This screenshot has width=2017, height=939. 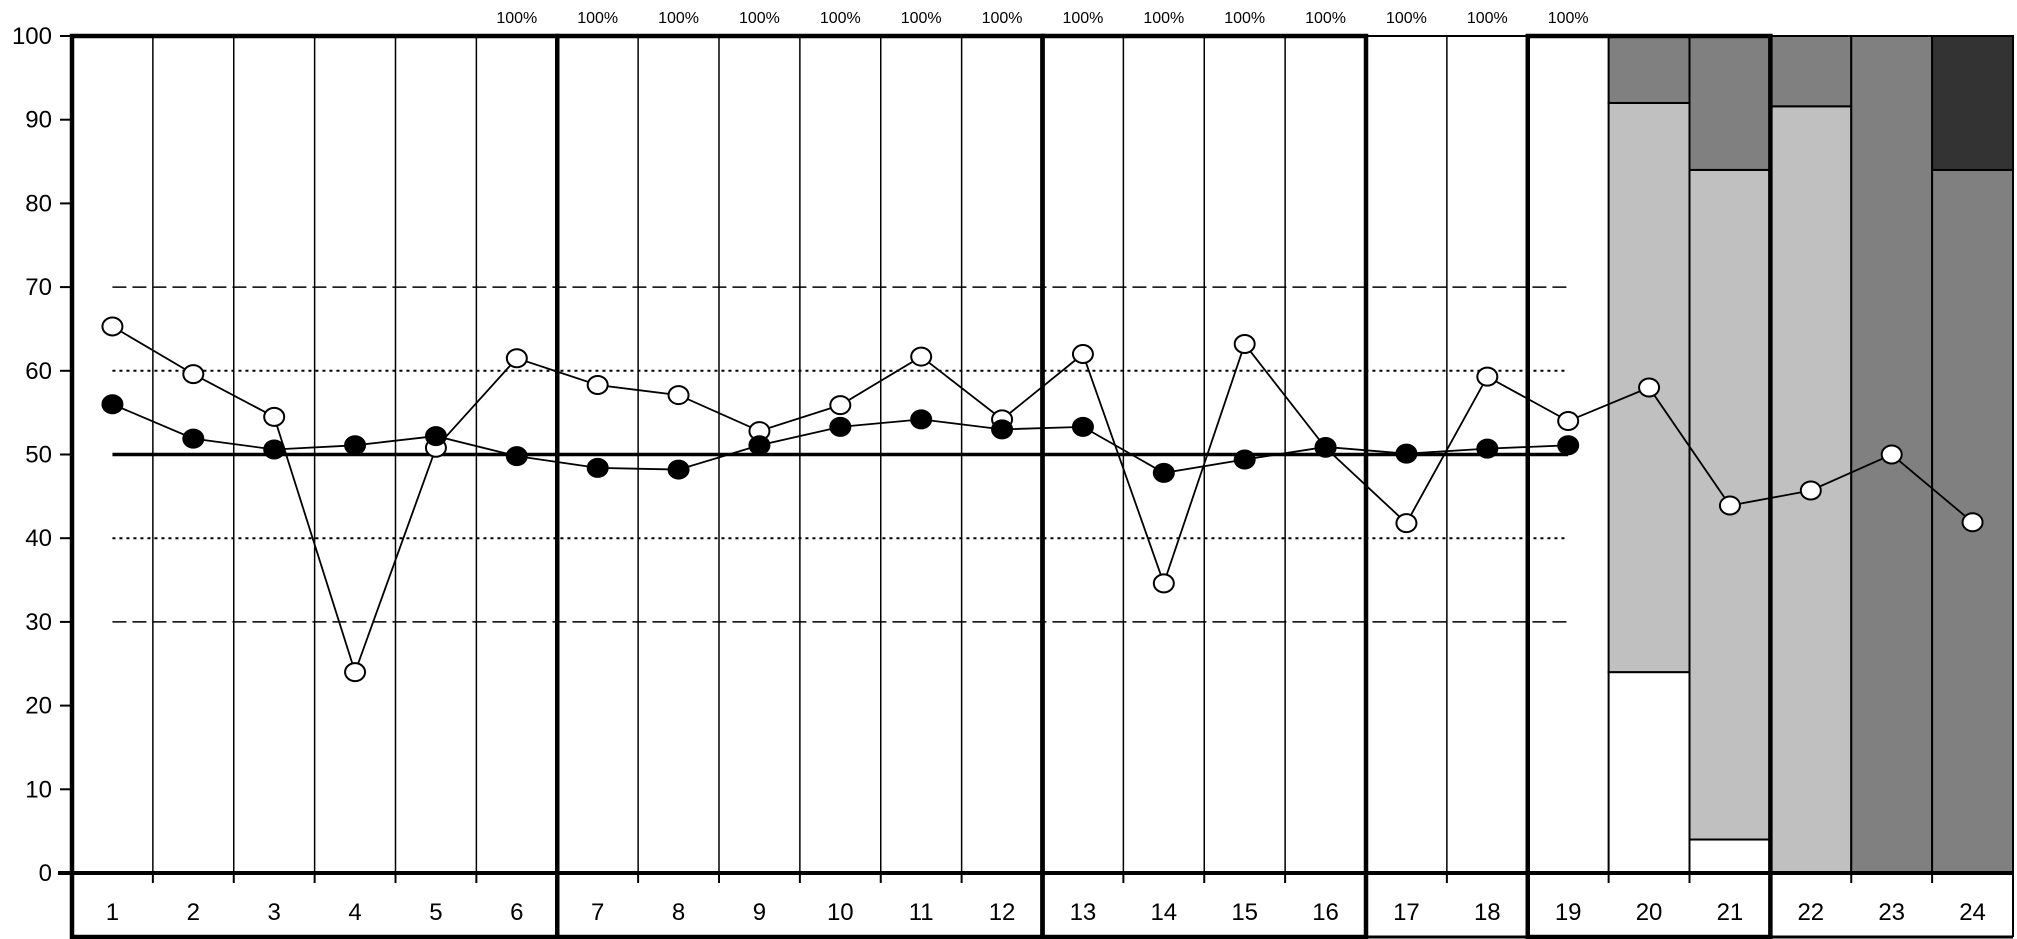 What do you see at coordinates (38, 706) in the screenshot?
I see `y-tick-label: 20` at bounding box center [38, 706].